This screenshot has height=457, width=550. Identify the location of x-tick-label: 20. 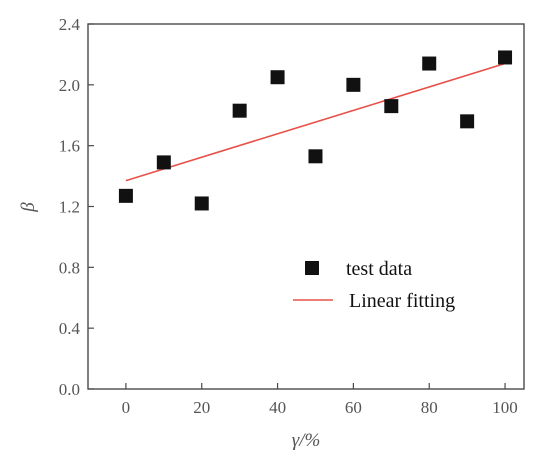
(201, 407).